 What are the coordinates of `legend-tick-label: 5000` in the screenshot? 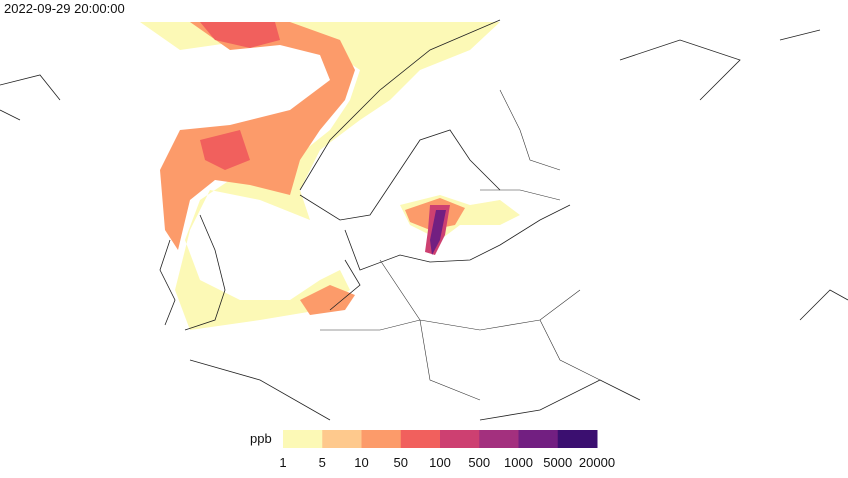 It's located at (557, 462).